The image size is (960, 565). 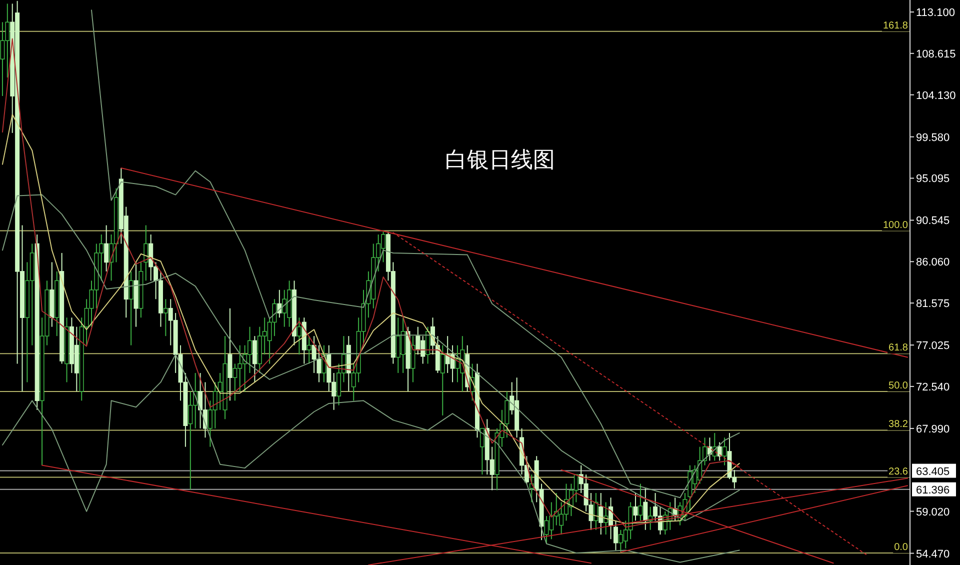 I want to click on y-tick-label: 86.060, so click(x=933, y=262).